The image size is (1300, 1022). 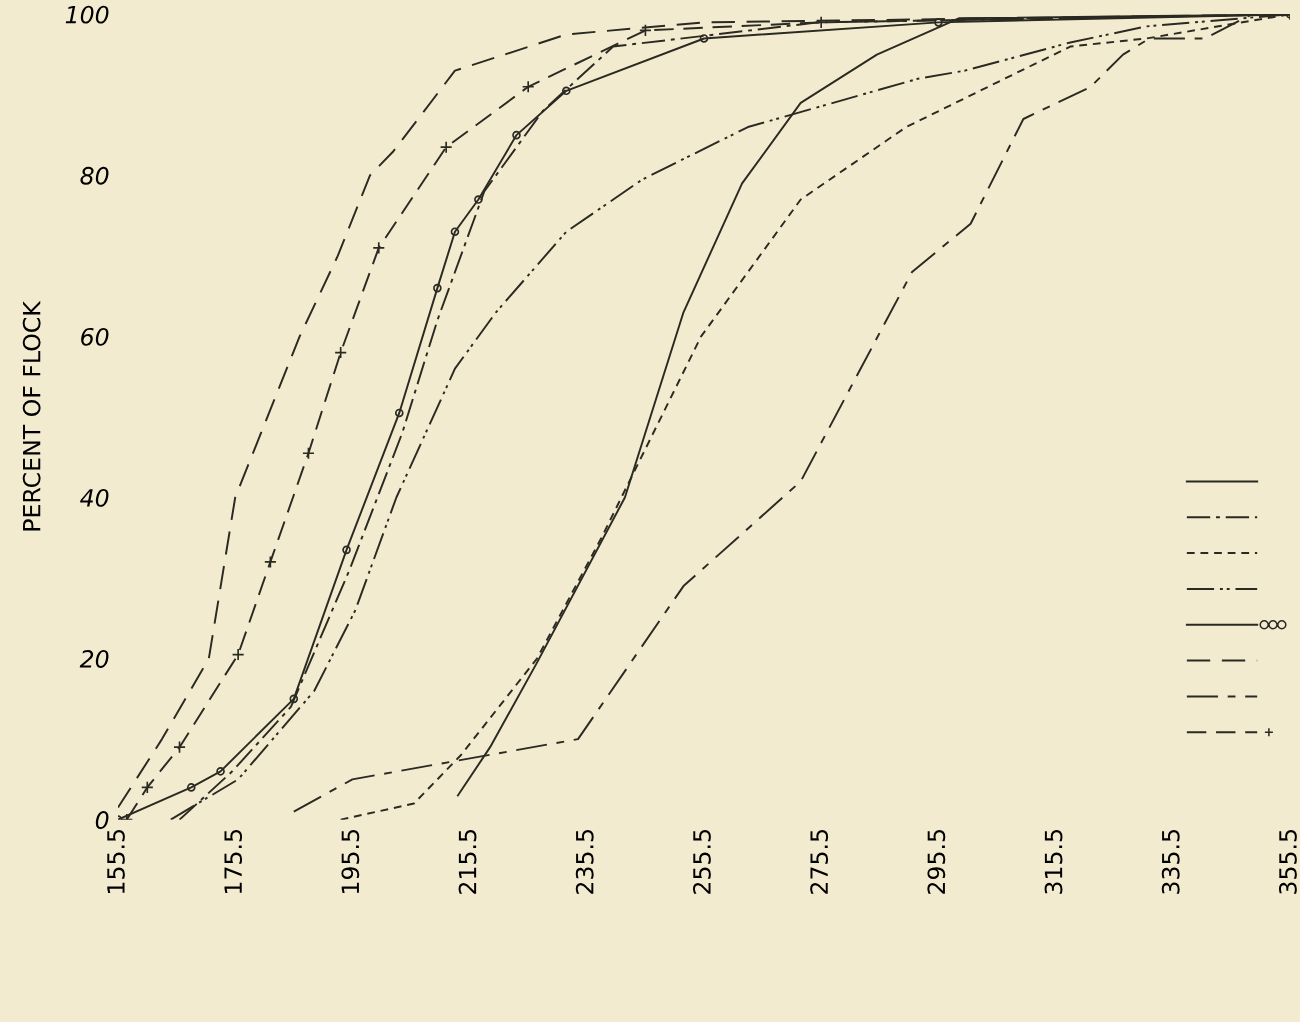 What do you see at coordinates (94, 659) in the screenshot?
I see `y-tick-label: 20` at bounding box center [94, 659].